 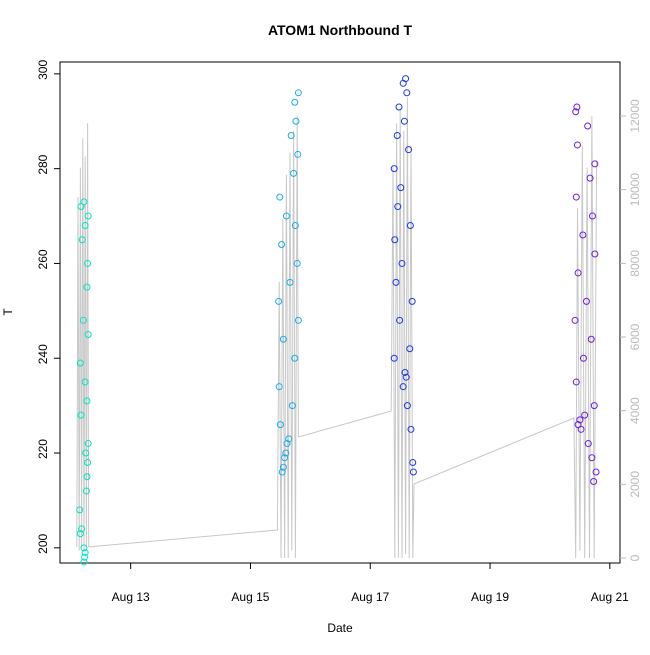 What do you see at coordinates (635, 263) in the screenshot?
I see `y2-tick-label: 8000` at bounding box center [635, 263].